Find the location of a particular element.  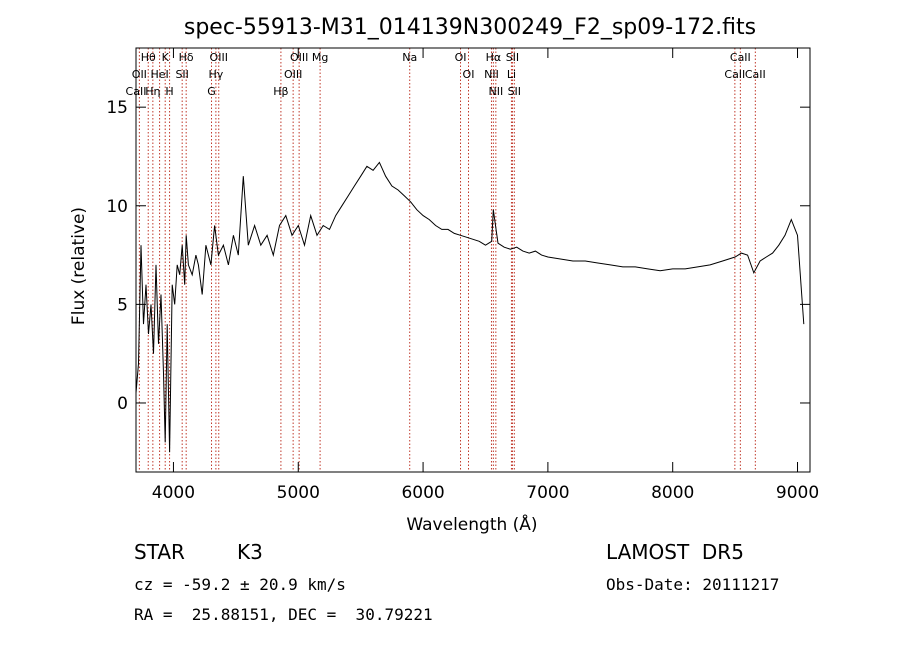

x-tick-label: 6000 is located at coordinates (422, 493).